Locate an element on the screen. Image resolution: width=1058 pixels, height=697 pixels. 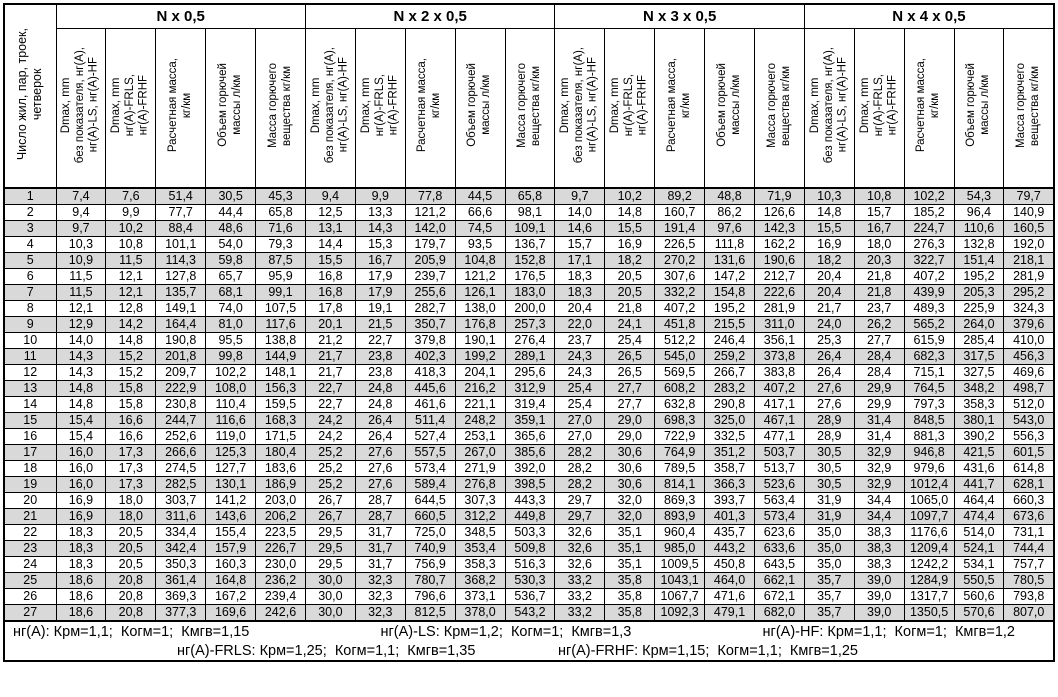
data-cell: 325,0 is located at coordinates (729, 420).